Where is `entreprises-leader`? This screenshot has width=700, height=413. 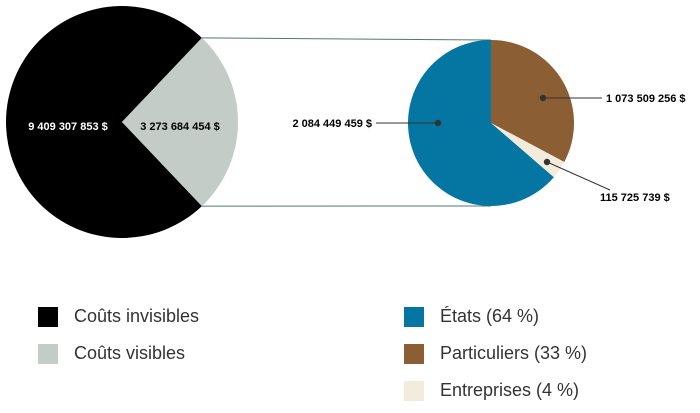 entreprises-leader is located at coordinates (578, 176).